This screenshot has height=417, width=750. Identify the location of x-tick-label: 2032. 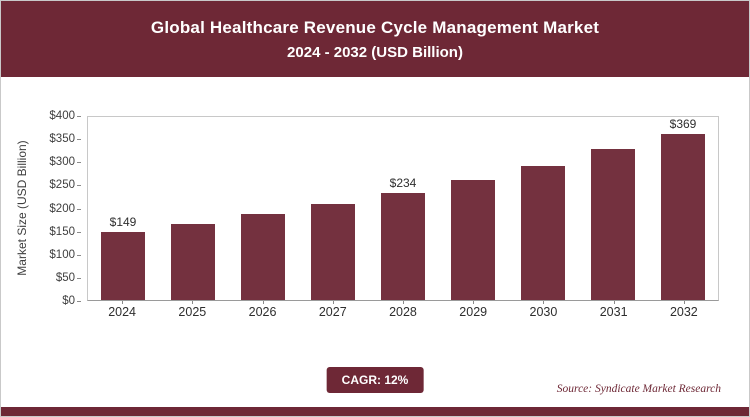
(684, 310).